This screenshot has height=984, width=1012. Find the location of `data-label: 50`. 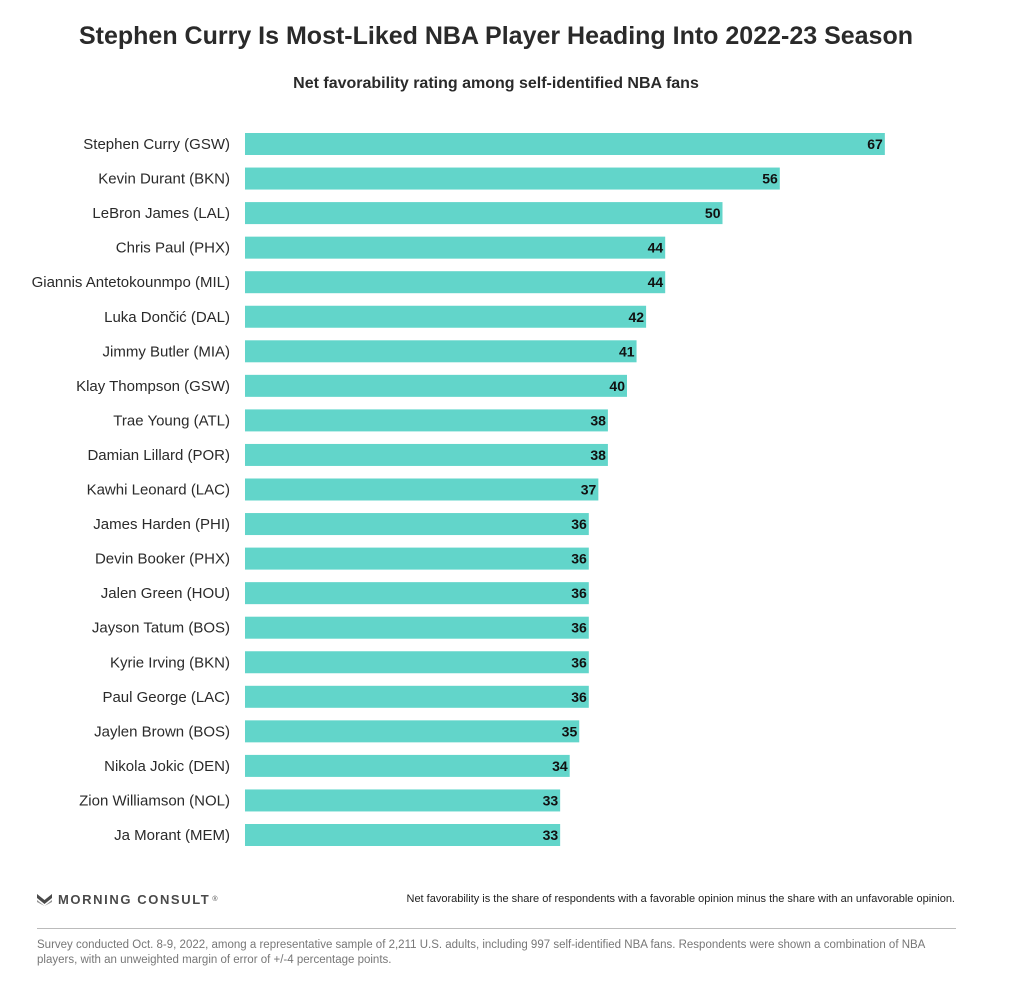

data-label: 50 is located at coordinates (713, 213).